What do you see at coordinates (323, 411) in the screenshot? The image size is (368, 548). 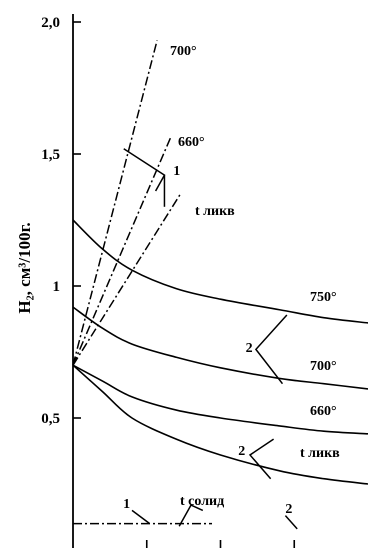 I see `curve-label: 660°` at bounding box center [323, 411].